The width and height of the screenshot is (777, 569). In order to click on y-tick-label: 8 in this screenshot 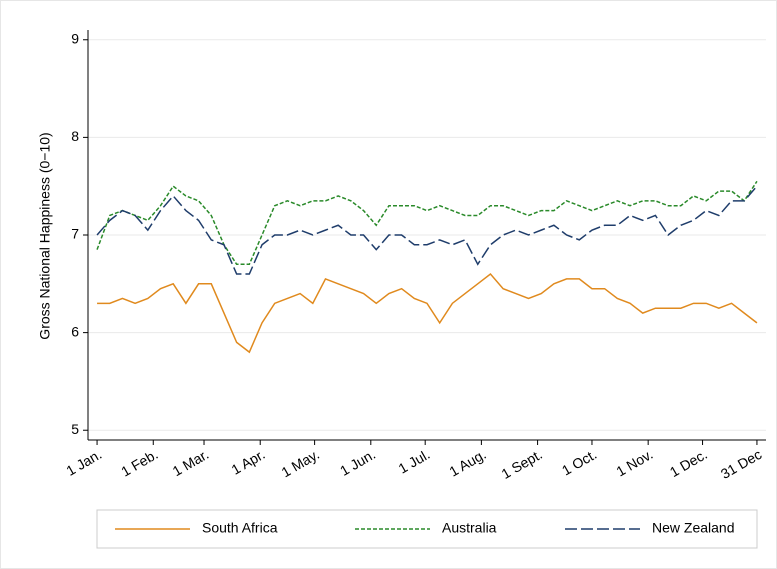, I will do `click(75, 136)`.